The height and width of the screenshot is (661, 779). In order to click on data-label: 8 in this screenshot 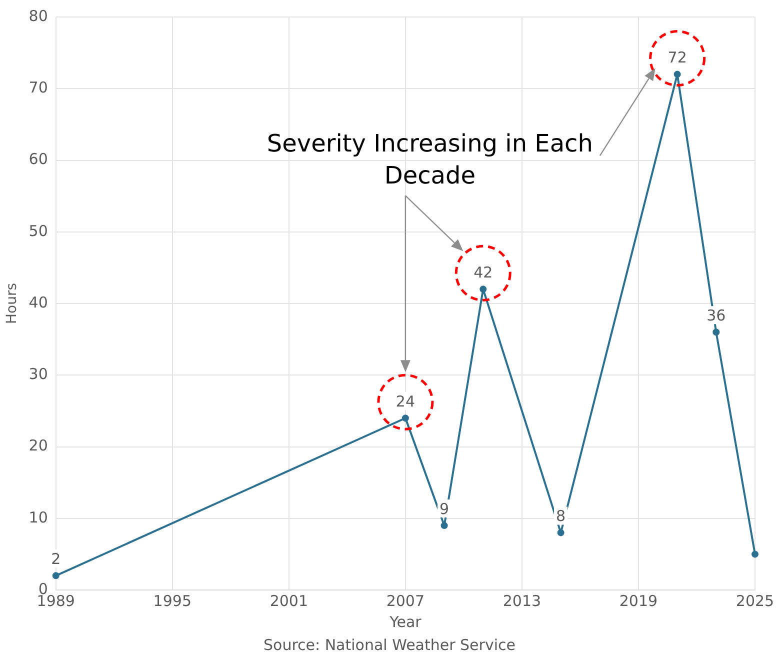, I will do `click(561, 516)`.